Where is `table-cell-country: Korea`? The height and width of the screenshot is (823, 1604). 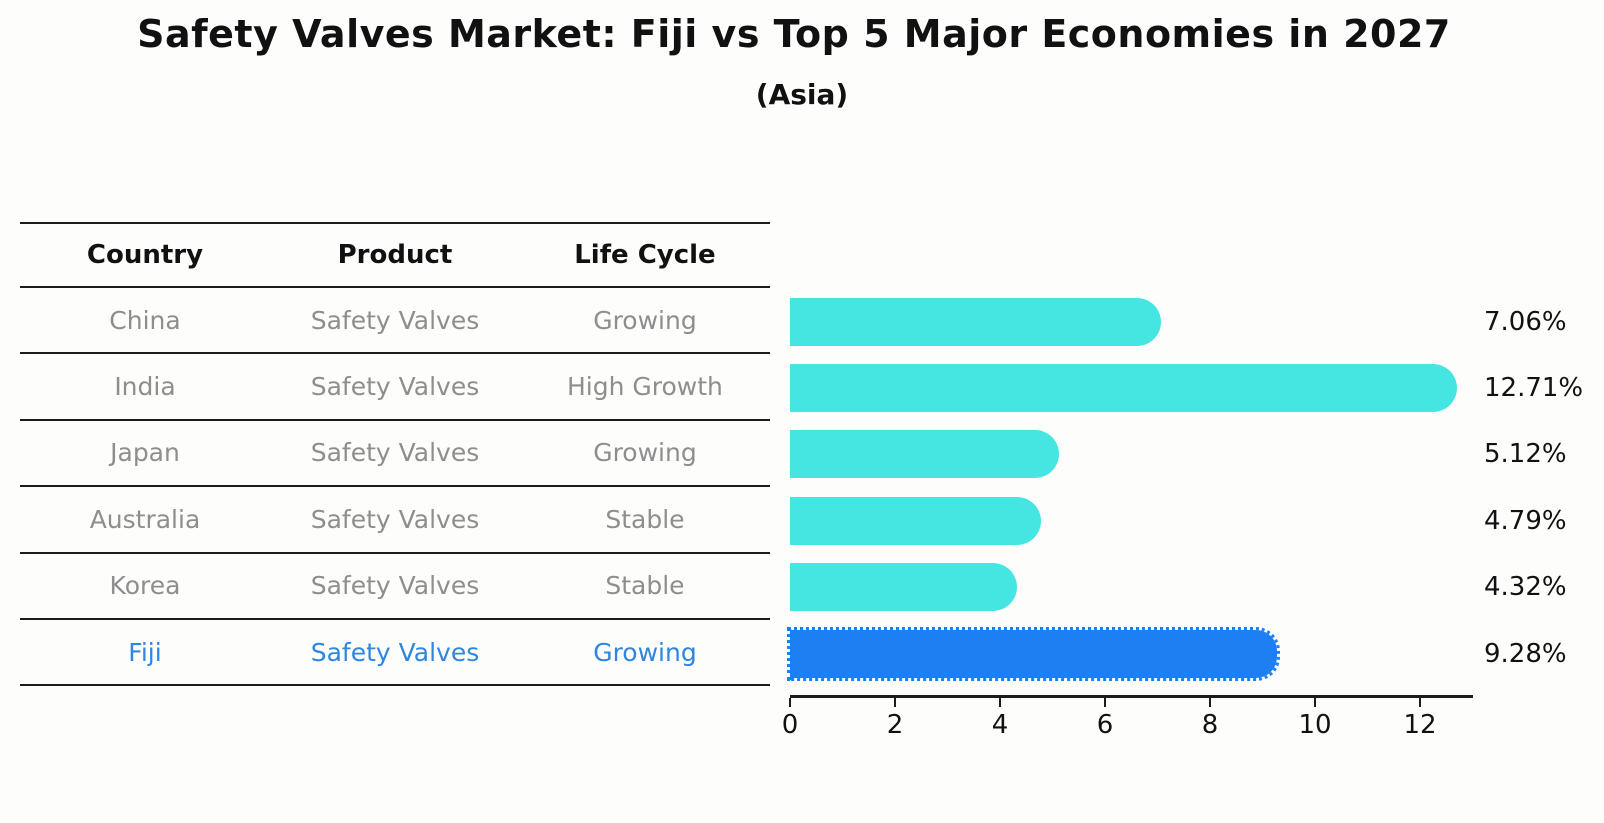
table-cell-country: Korea is located at coordinates (145, 586).